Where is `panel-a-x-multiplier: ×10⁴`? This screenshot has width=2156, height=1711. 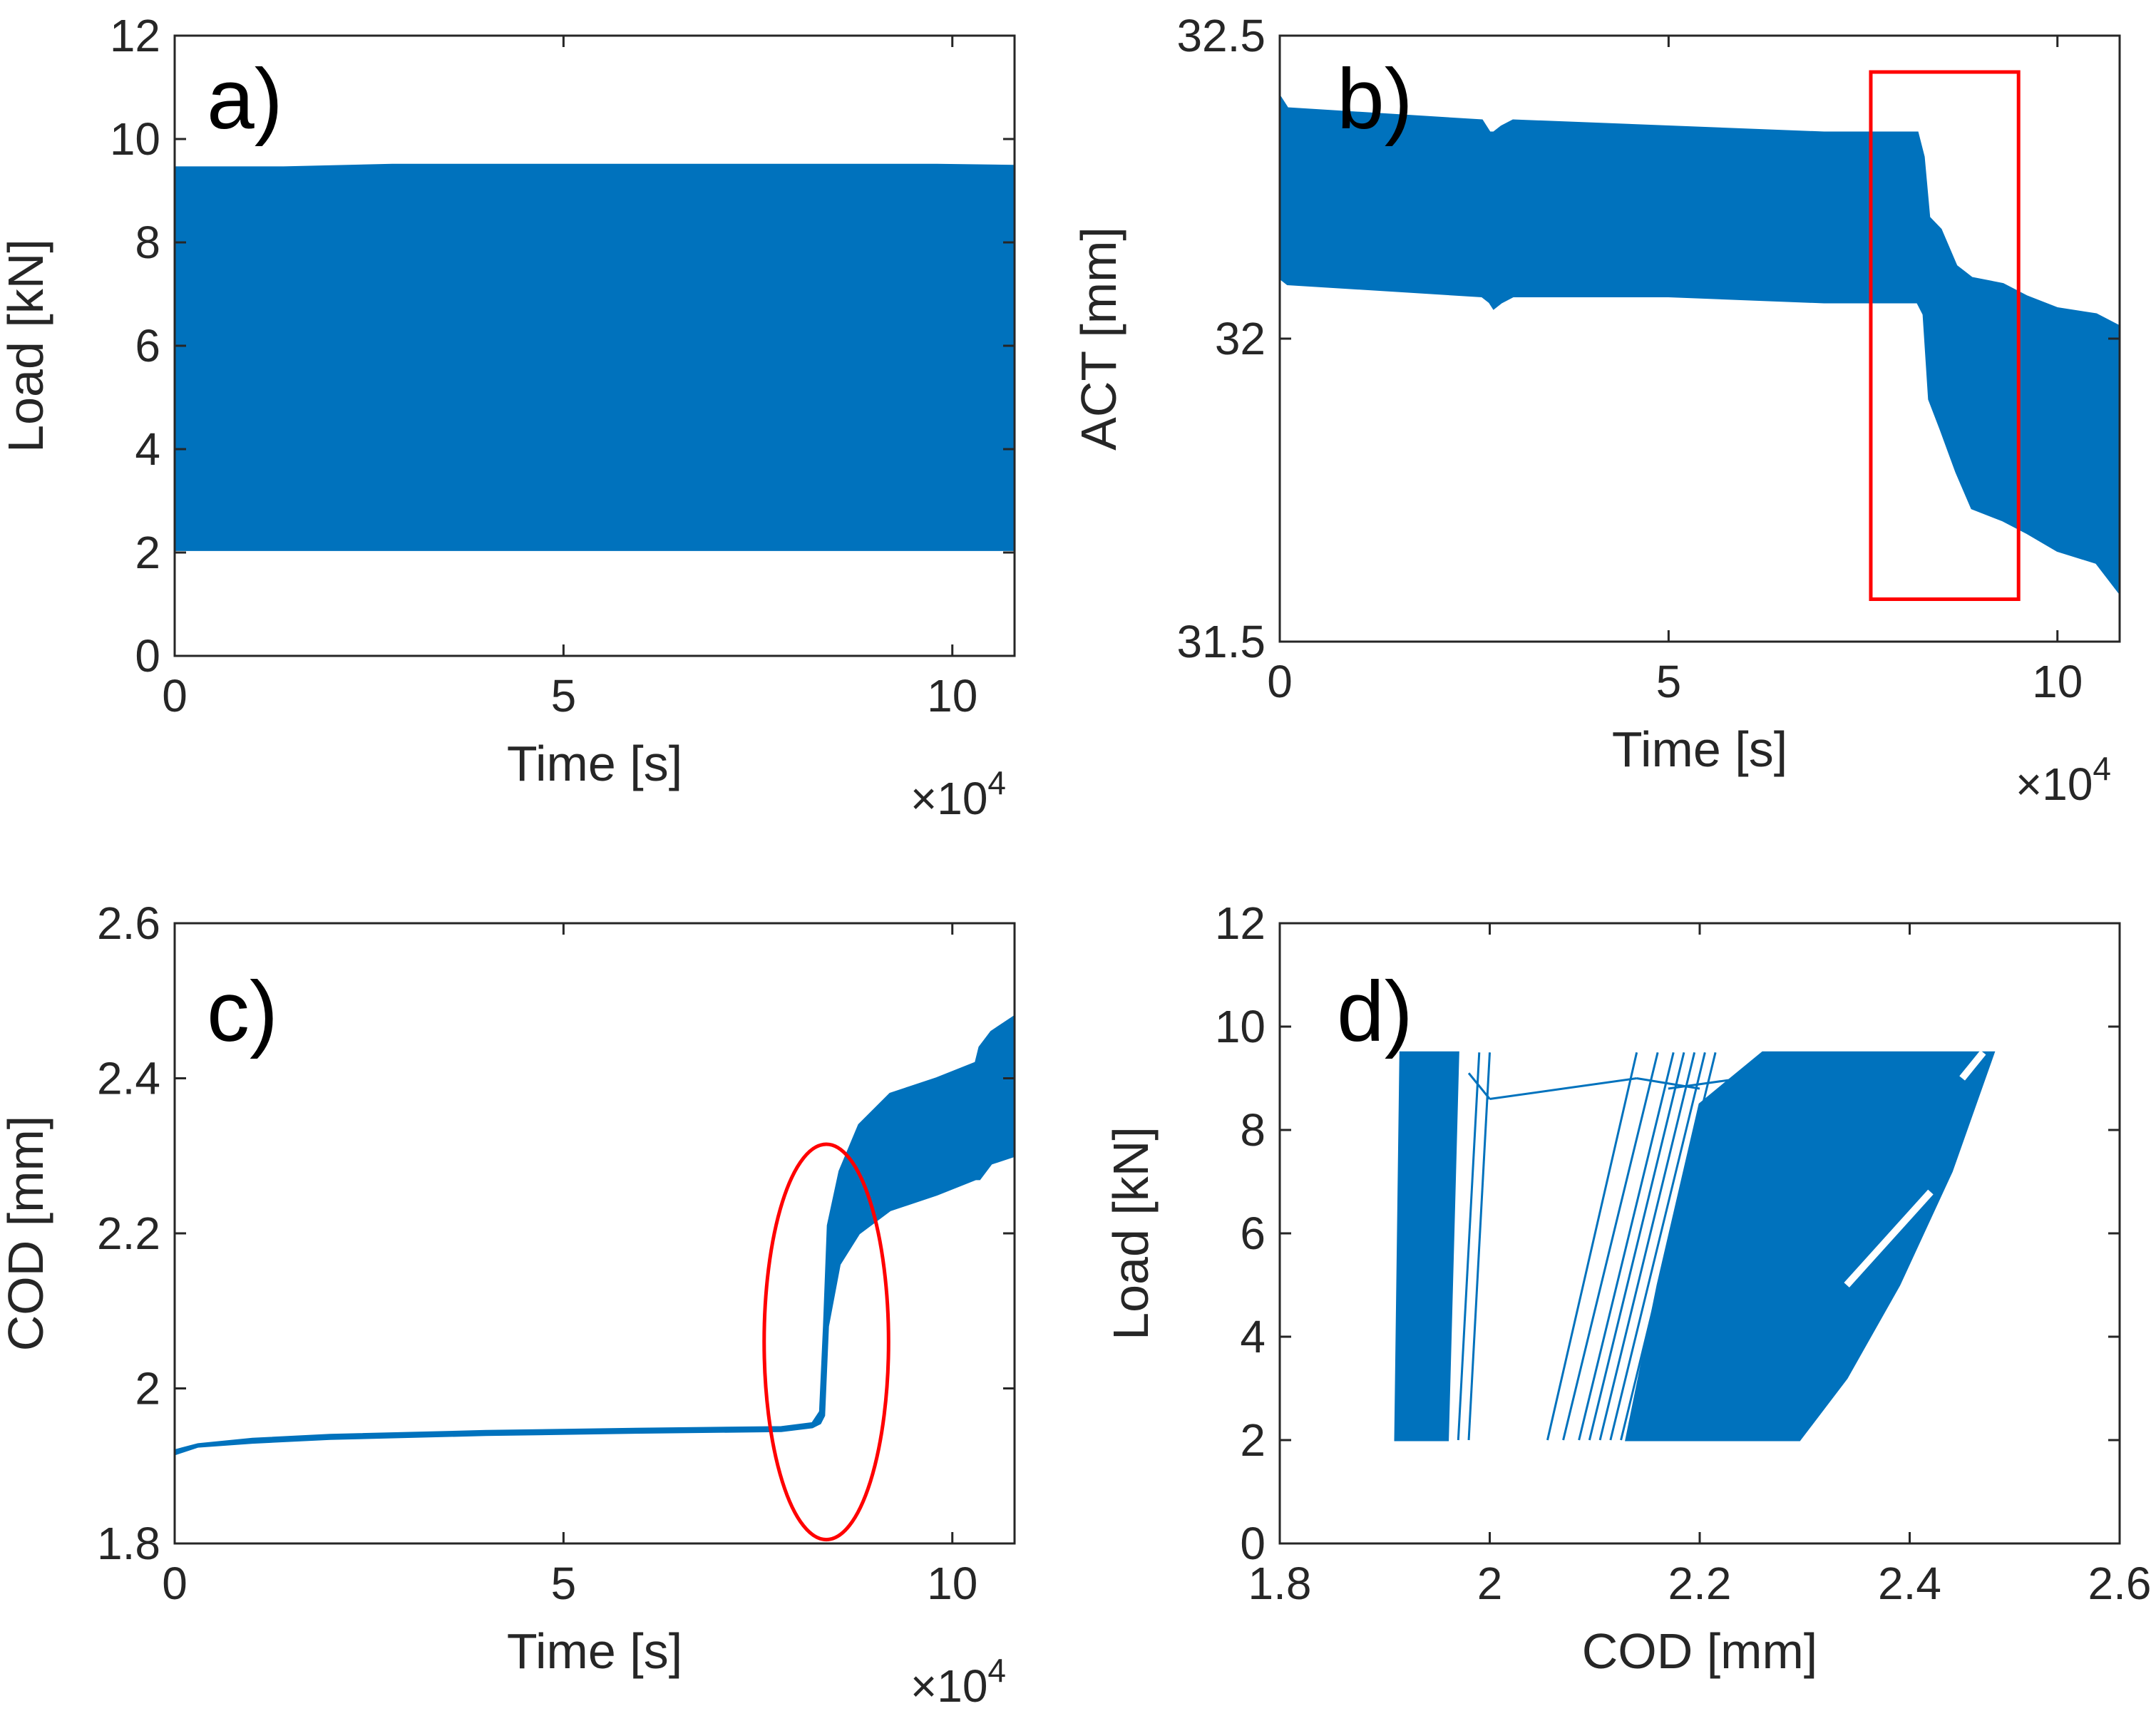 panel-a-x-multiplier: ×10⁴ is located at coordinates (958, 794).